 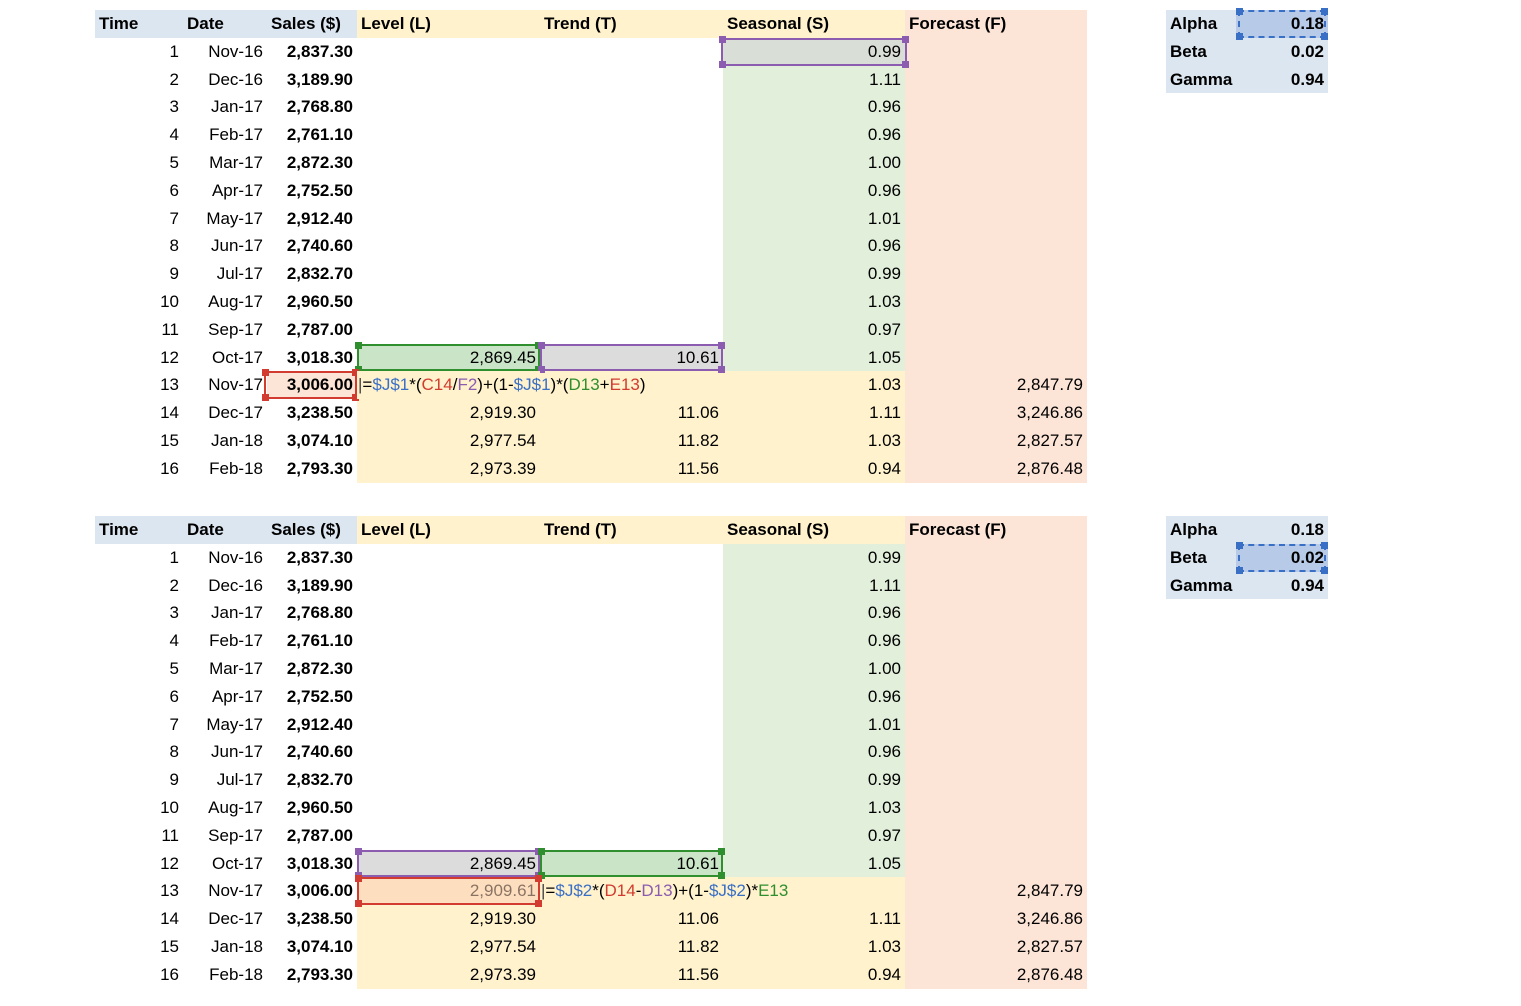 What do you see at coordinates (814, 51) in the screenshot?
I see `seasonal-cell: 0.99` at bounding box center [814, 51].